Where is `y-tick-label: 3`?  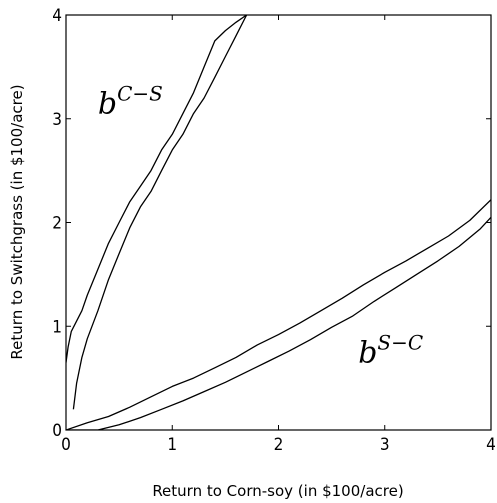 y-tick-label: 3 is located at coordinates (57, 120).